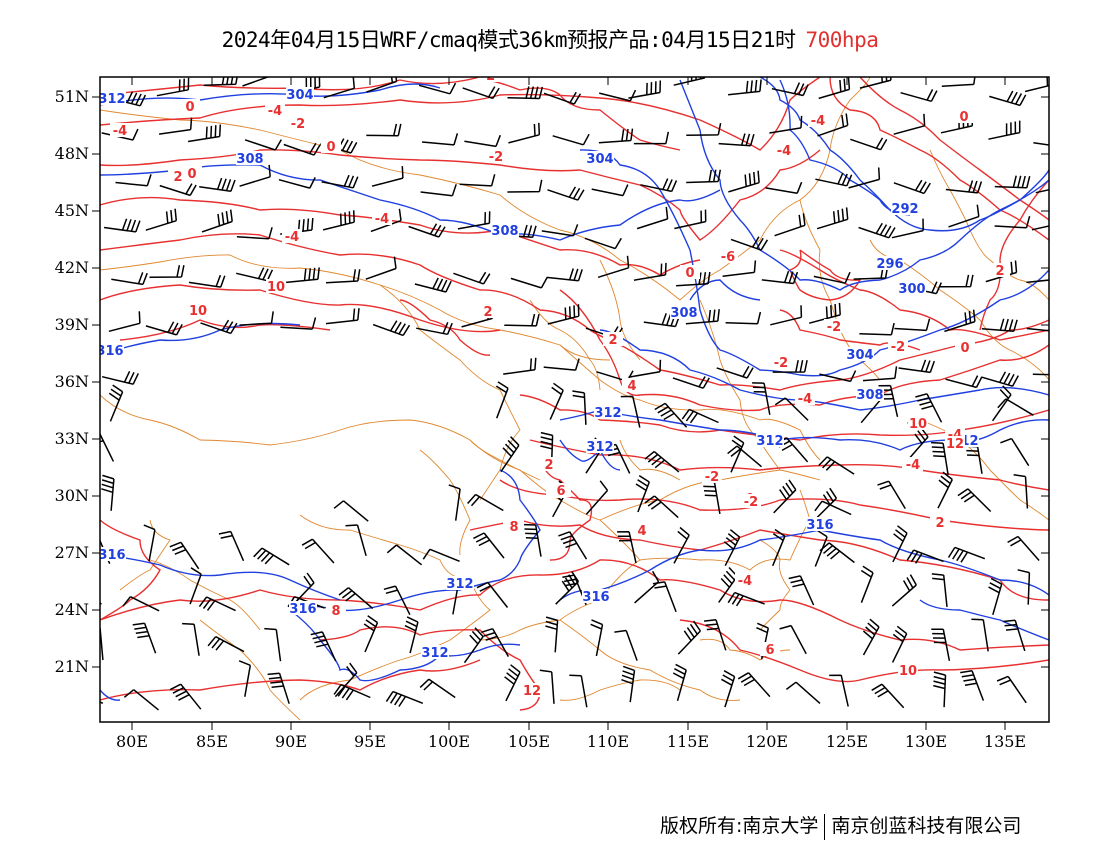 The height and width of the screenshot is (850, 1100). What do you see at coordinates (513, 527) in the screenshot?
I see `temperature-label: 8` at bounding box center [513, 527].